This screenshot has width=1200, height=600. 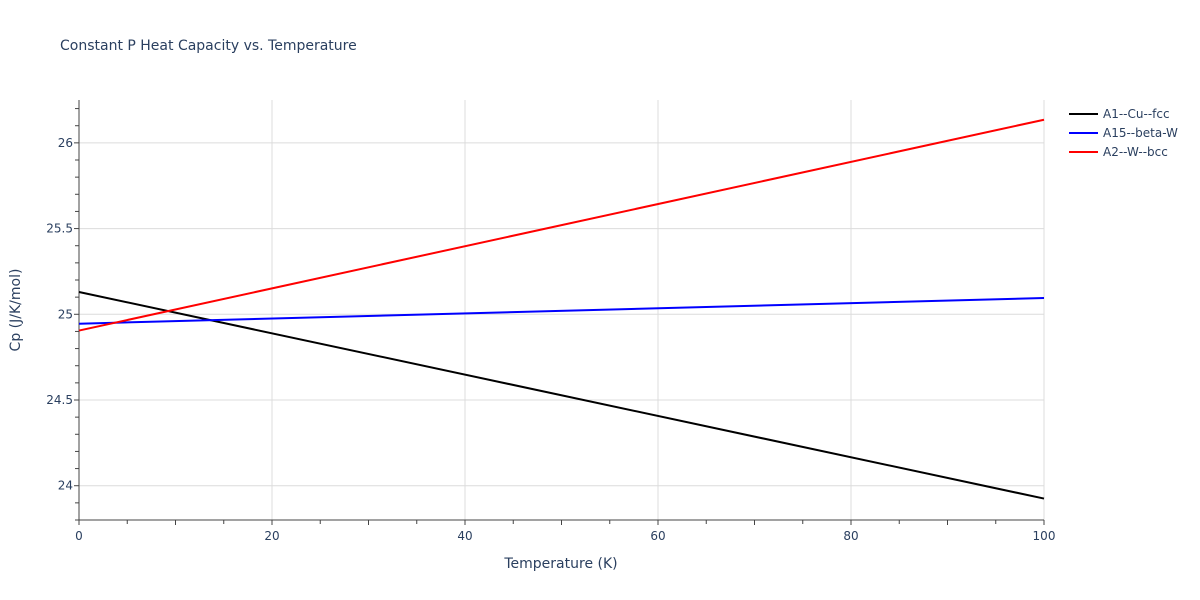 I want to click on legend-label: A2--W--bcc, so click(x=1135, y=152).